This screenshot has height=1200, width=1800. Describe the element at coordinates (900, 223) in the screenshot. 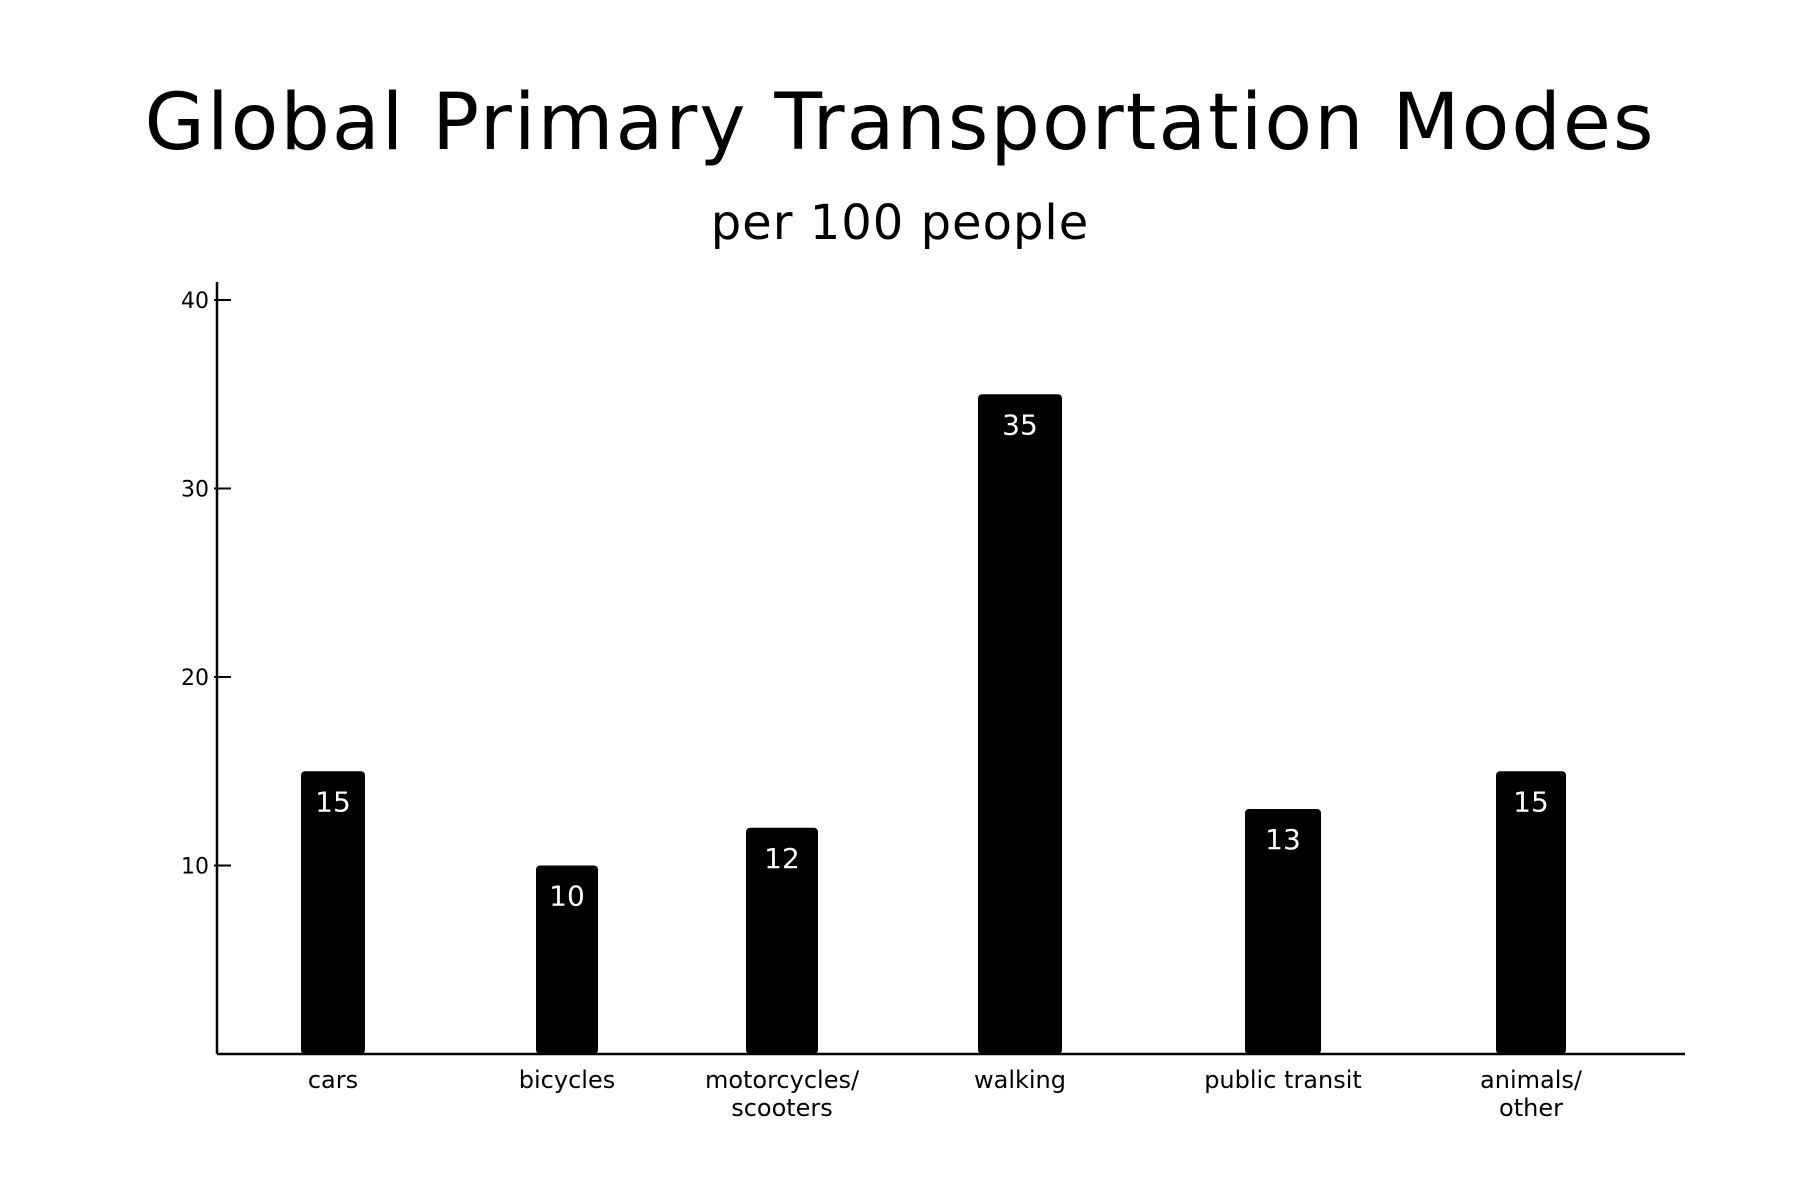

I see `chart-subtitle: per 100 people` at that location.